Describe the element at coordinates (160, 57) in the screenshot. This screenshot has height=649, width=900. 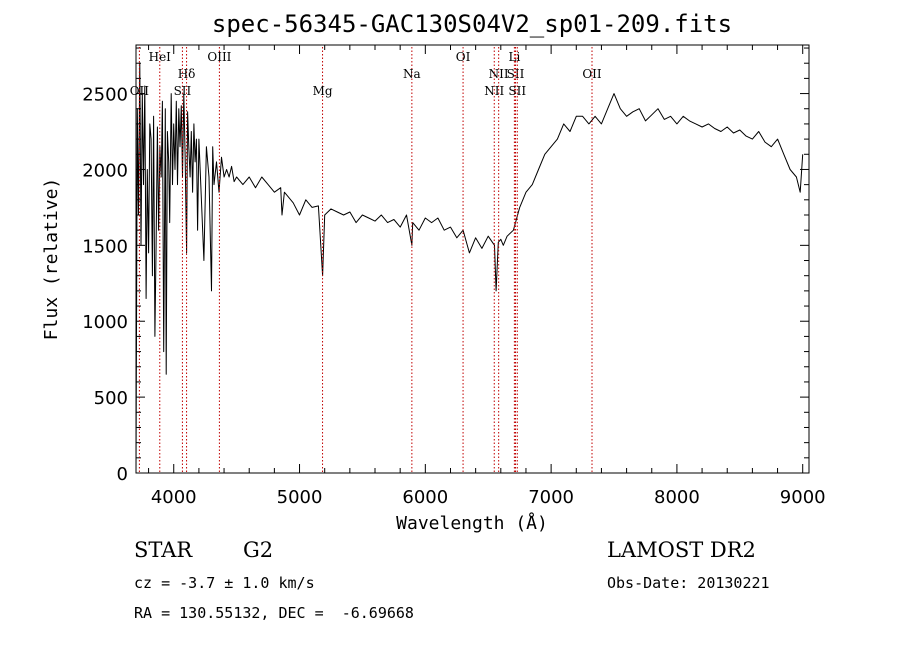
I see `spectral-line-label: HeI` at that location.